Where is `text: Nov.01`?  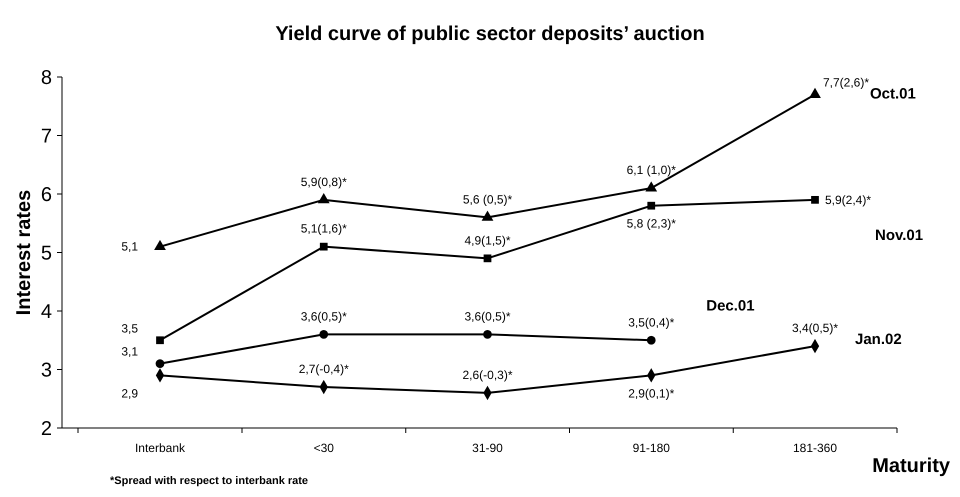
text: Nov.01 is located at coordinates (899, 235).